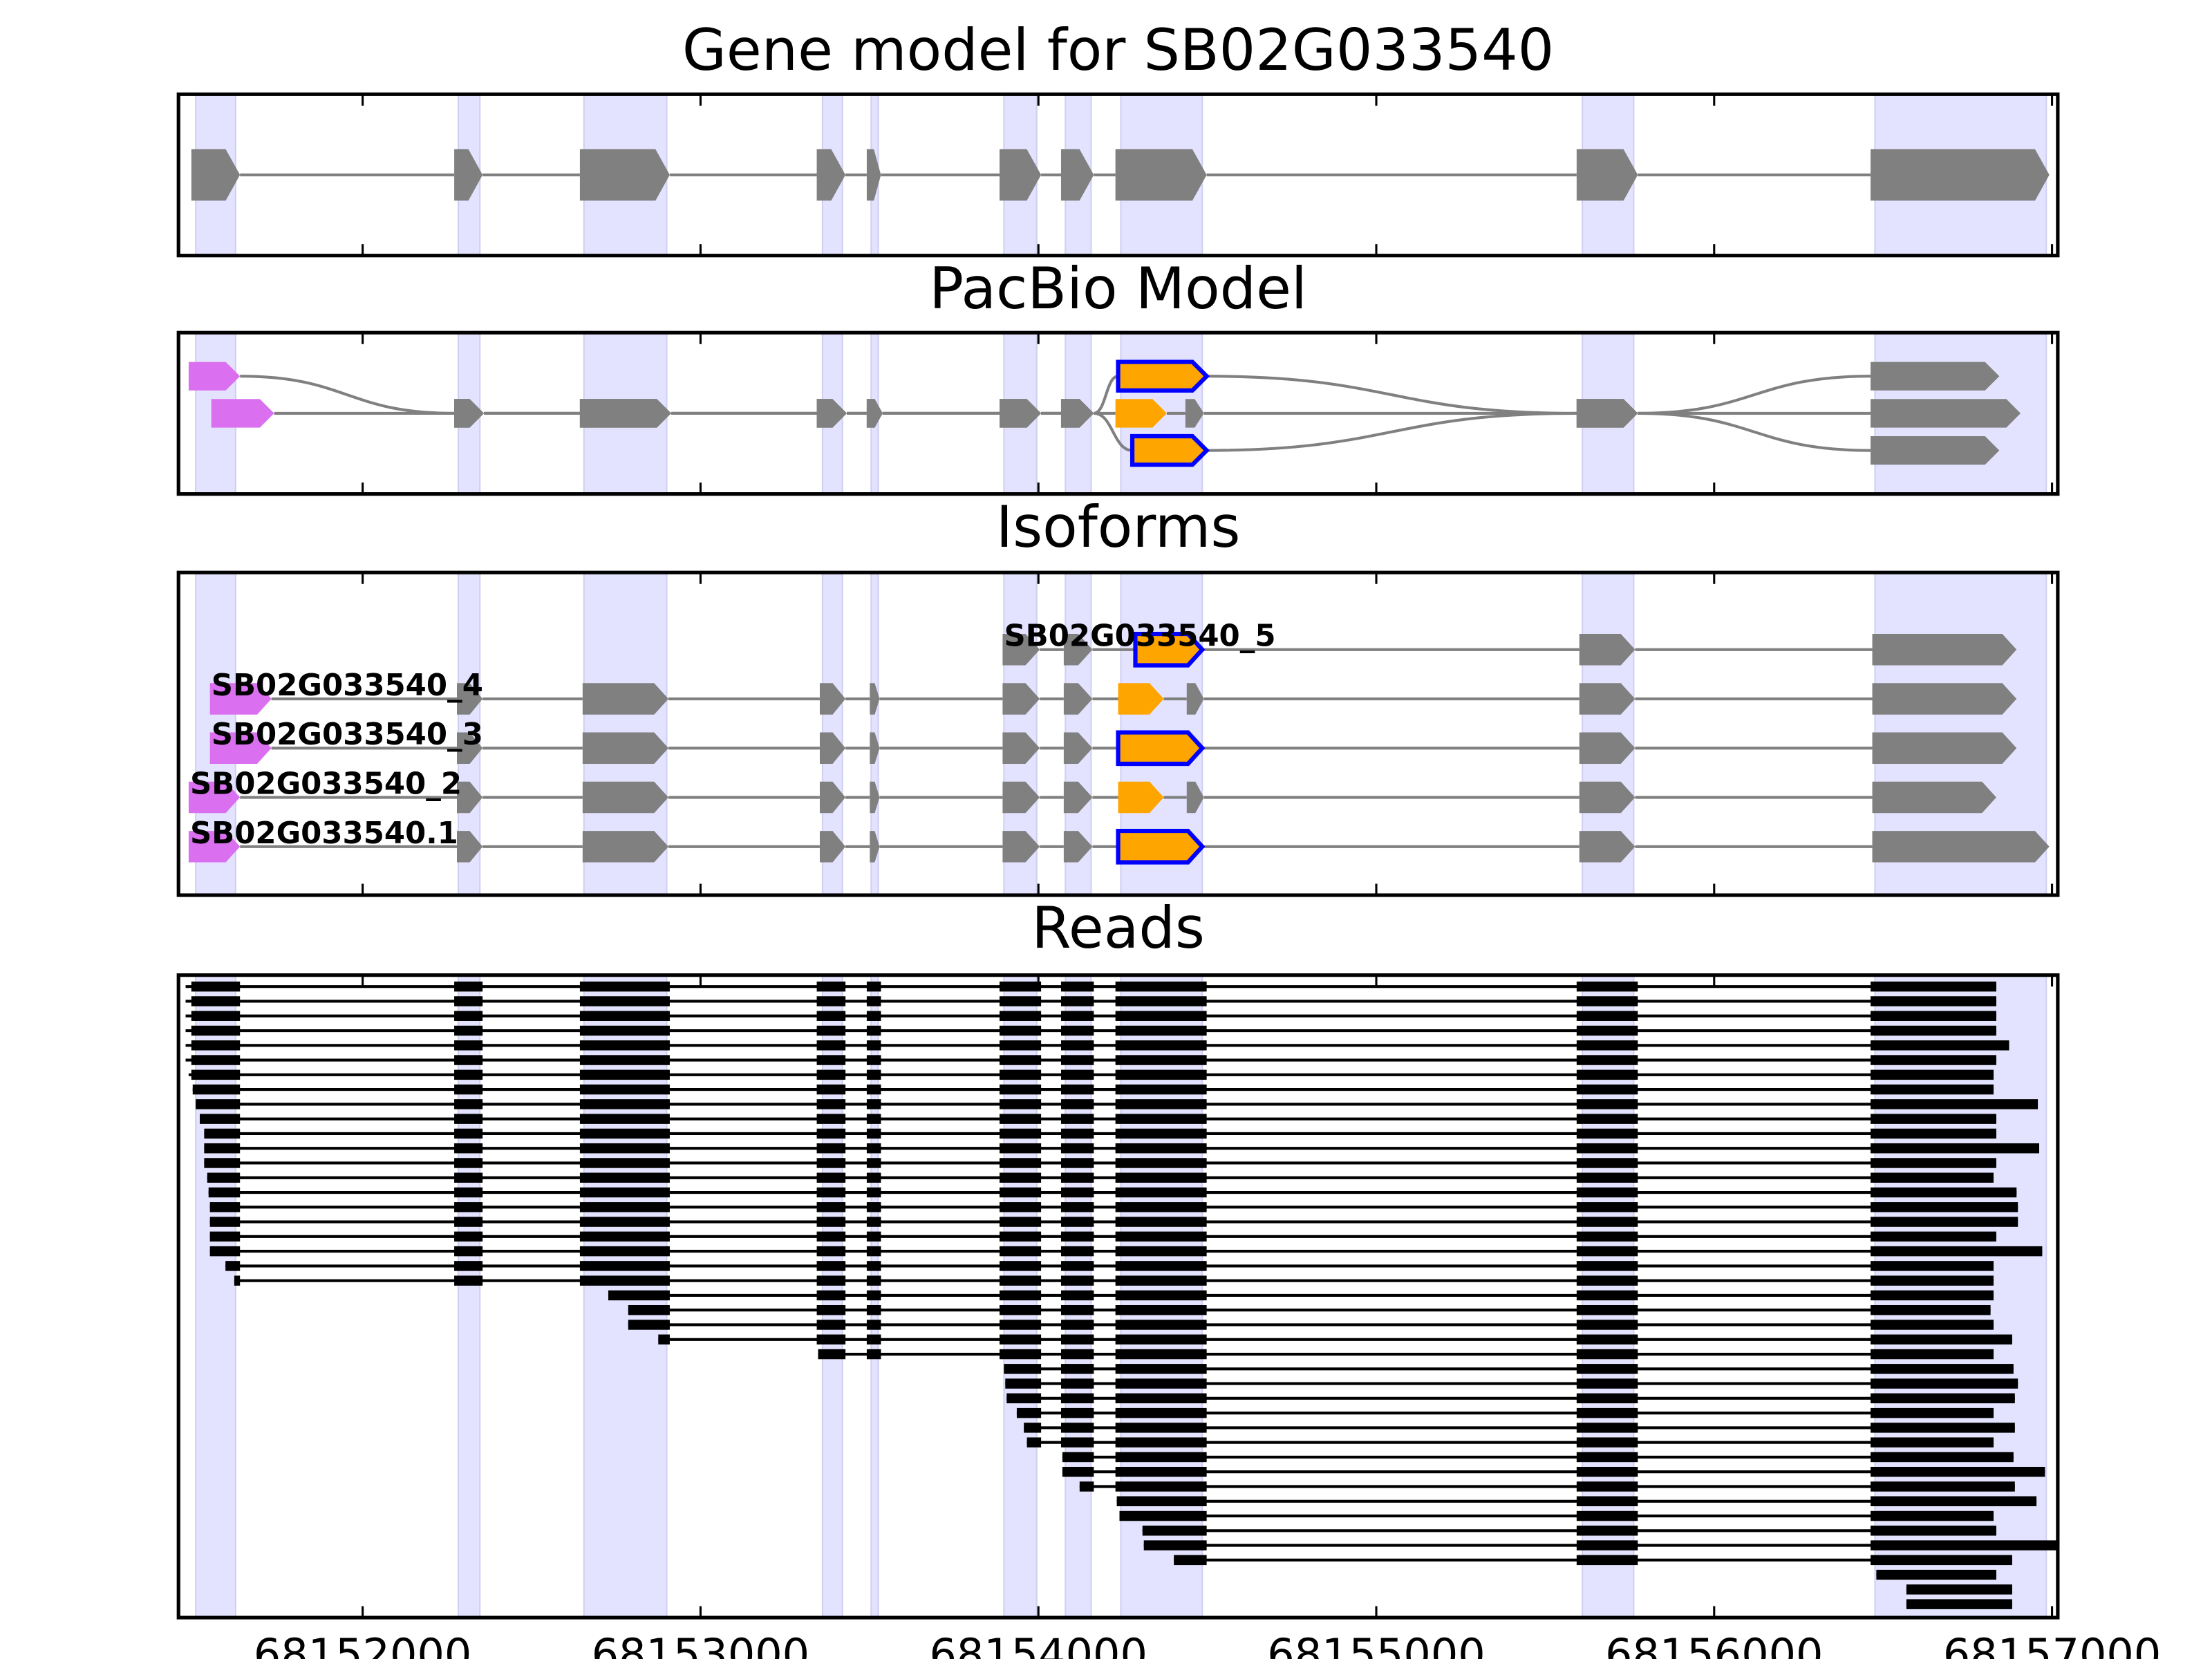  What do you see at coordinates (363, 1644) in the screenshot?
I see `x-tick-label: 68152000` at bounding box center [363, 1644].